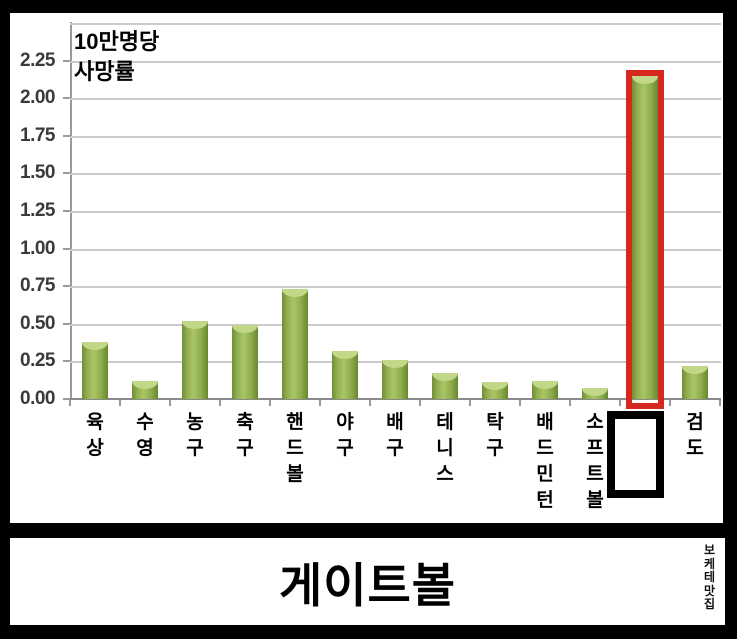 The height and width of the screenshot is (639, 737). Describe the element at coordinates (368, 530) in the screenshot. I see `panel-divider` at that location.